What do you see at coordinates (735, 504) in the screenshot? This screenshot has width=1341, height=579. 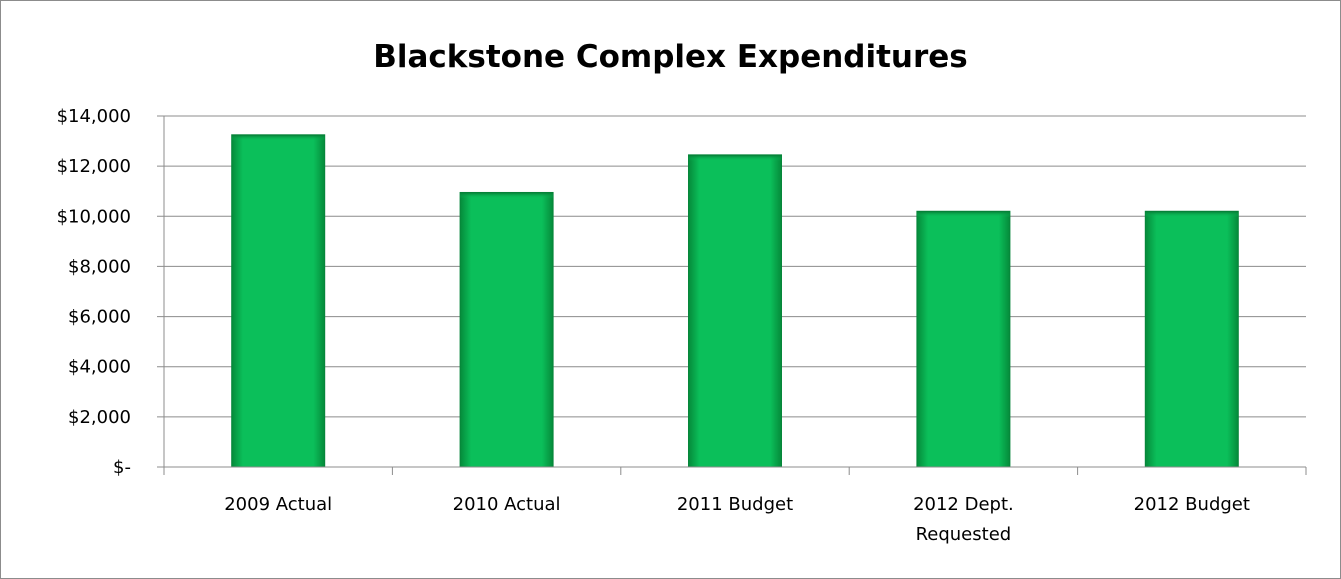 I see `x-category-label: 2011 Budget` at bounding box center [735, 504].